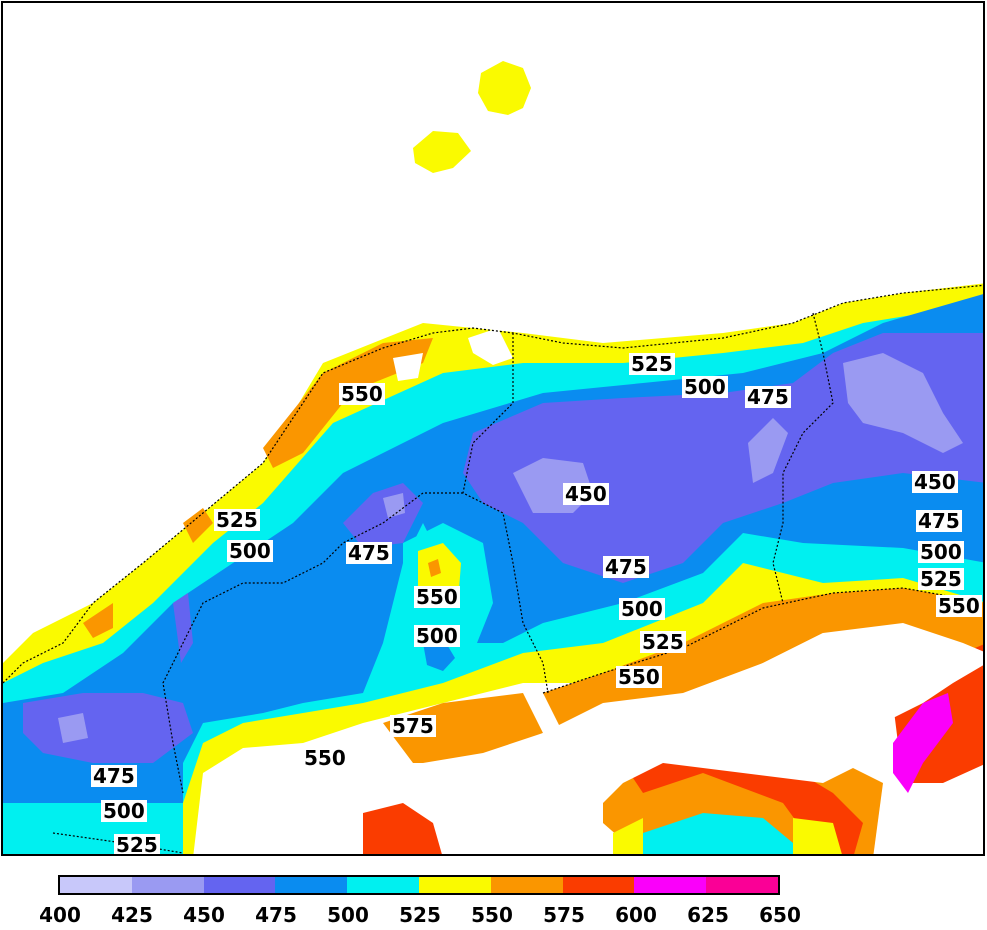  Describe the element at coordinates (204, 915) in the screenshot. I see `legend-tick-label: 450` at that location.